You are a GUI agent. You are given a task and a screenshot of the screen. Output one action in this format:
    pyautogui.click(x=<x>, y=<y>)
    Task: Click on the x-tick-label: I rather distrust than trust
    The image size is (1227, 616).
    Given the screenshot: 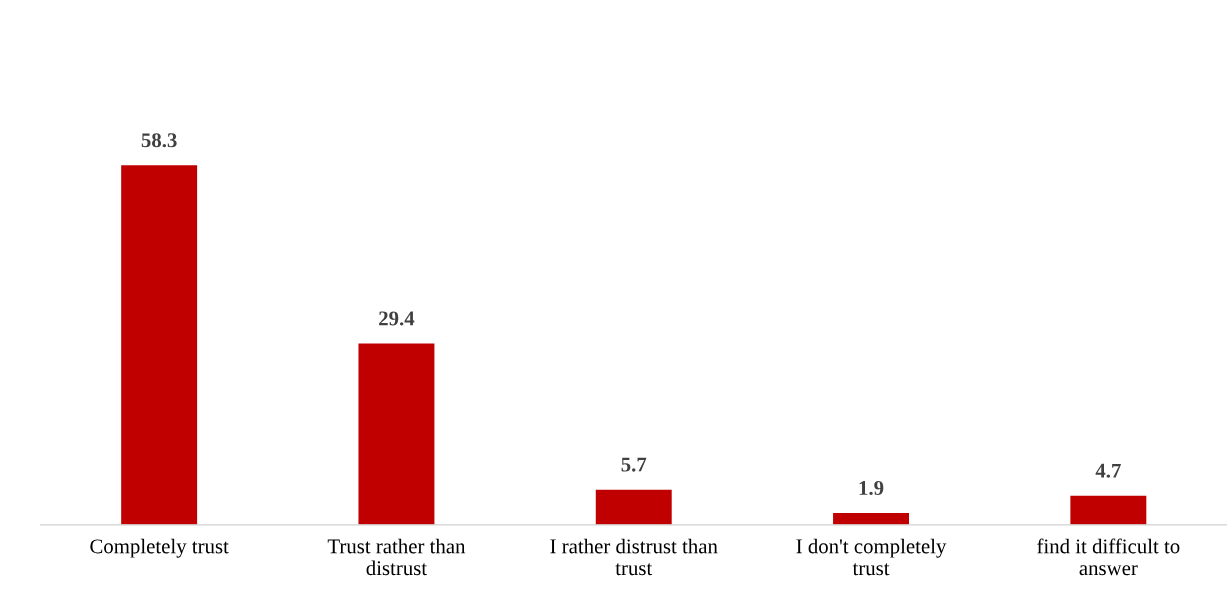 What is the action you would take?
    pyautogui.click(x=634, y=557)
    